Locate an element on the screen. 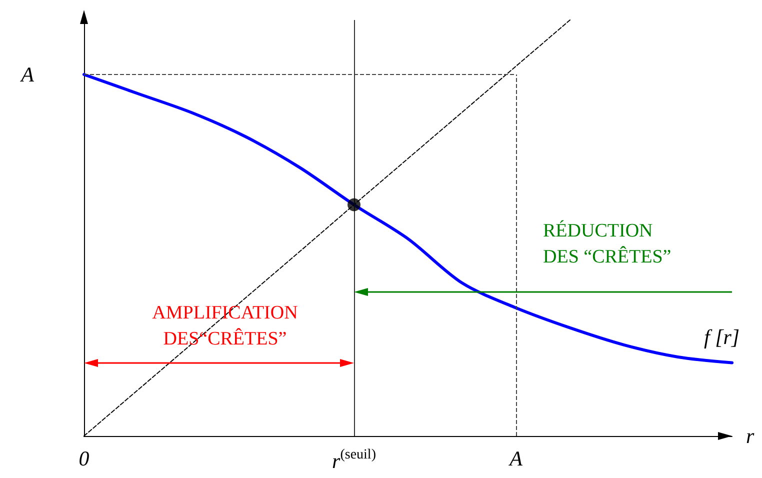  x-tick-label: A is located at coordinates (515, 458).